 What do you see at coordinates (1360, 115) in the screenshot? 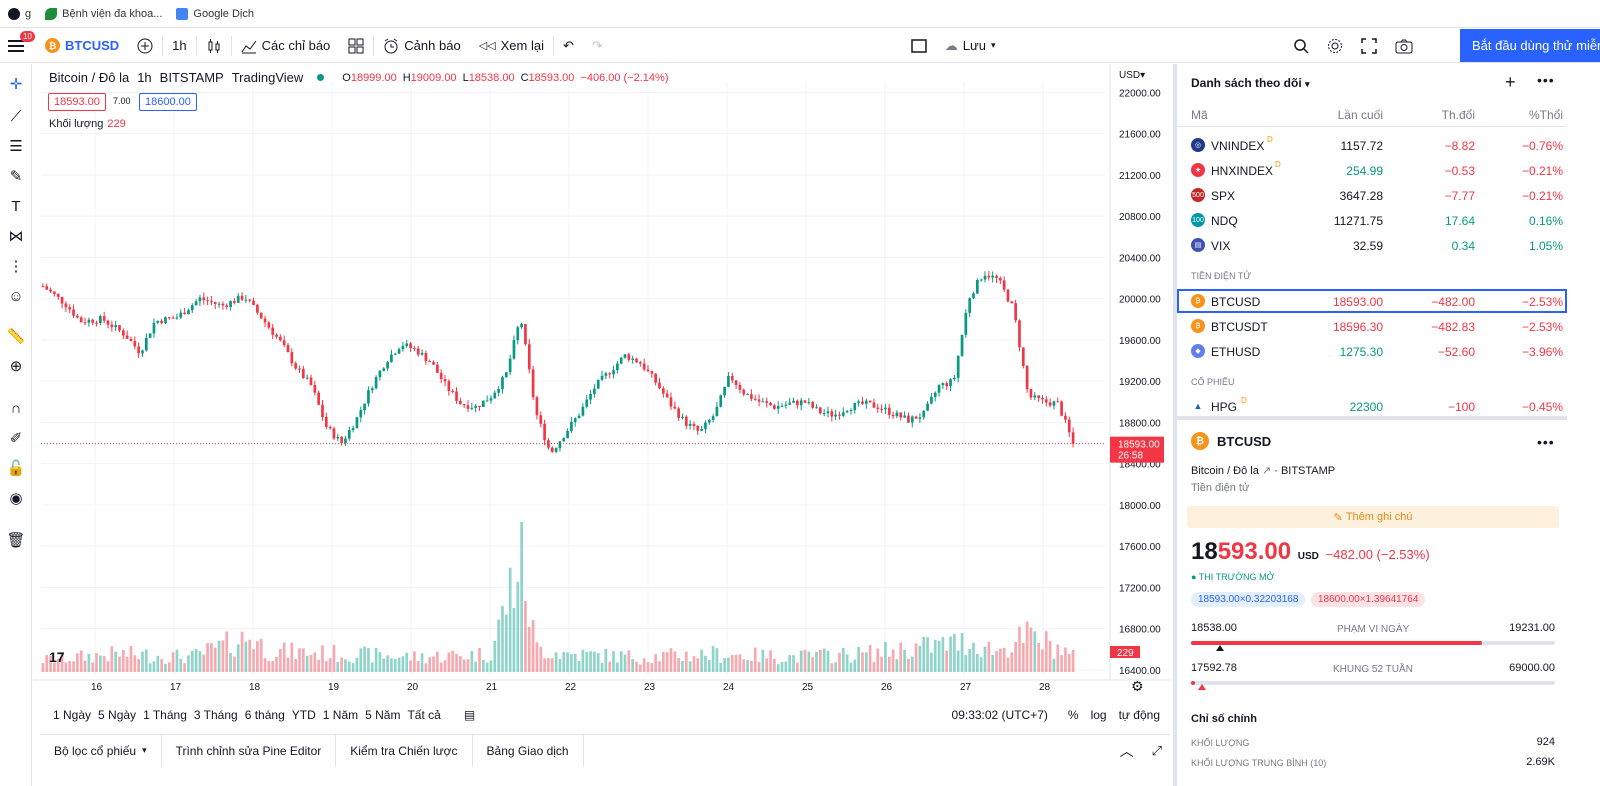
I see `col-last: Lần cuối` at bounding box center [1360, 115].